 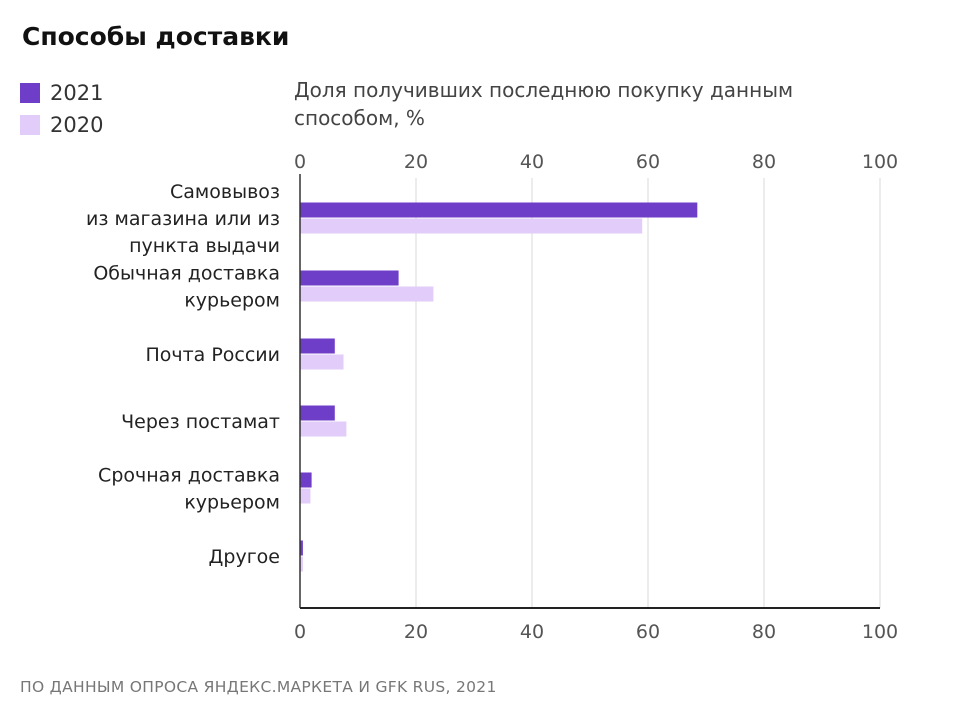 What do you see at coordinates (183, 219) in the screenshot?
I see `category-label-0-1: из магазина или из` at bounding box center [183, 219].